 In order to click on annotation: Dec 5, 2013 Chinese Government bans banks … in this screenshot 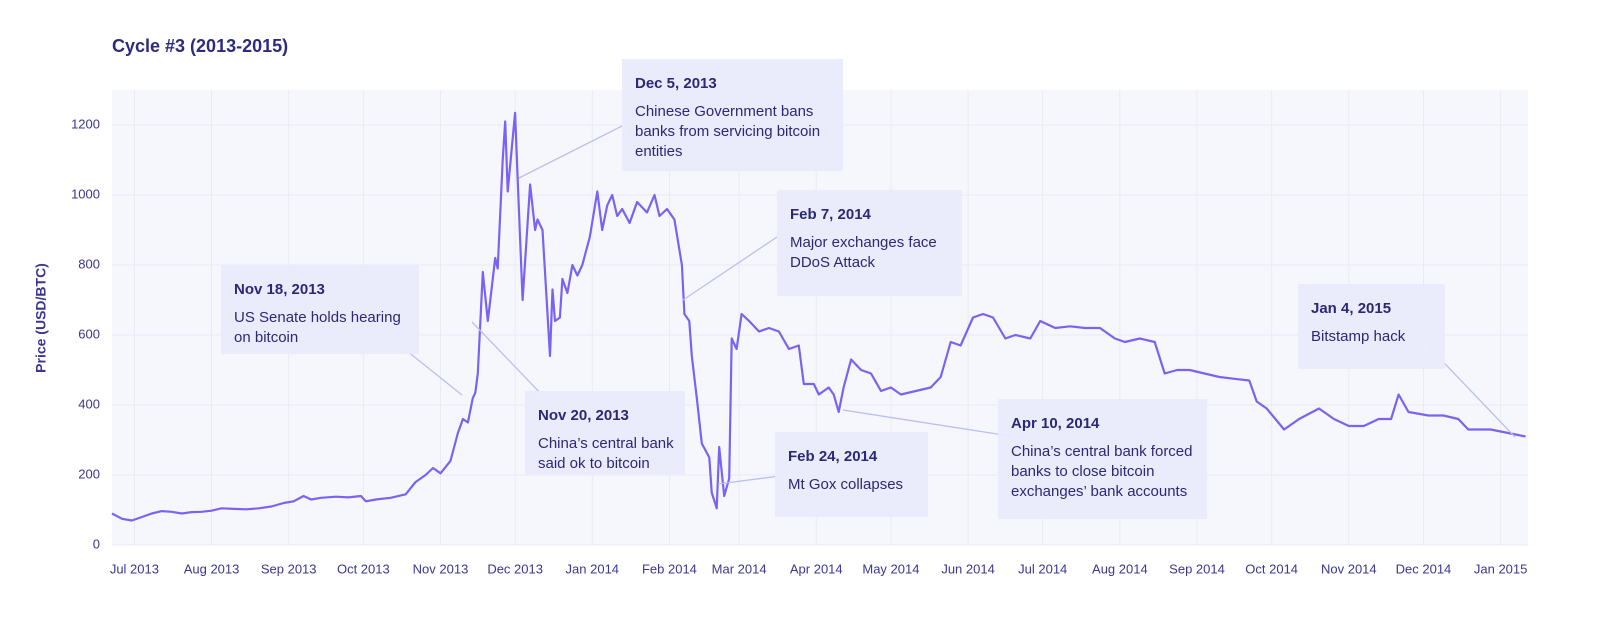, I will do `click(680, 119)`.